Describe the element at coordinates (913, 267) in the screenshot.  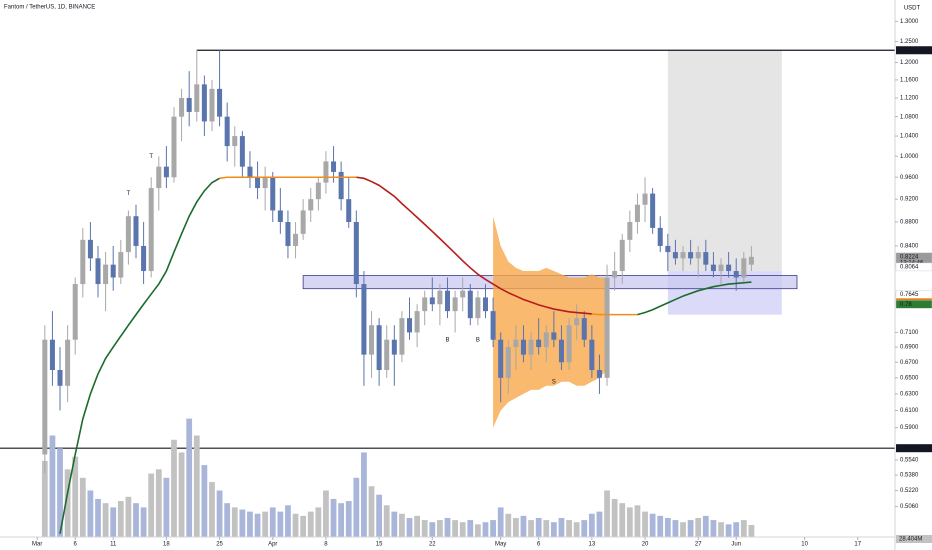
I see `price-tag` at that location.